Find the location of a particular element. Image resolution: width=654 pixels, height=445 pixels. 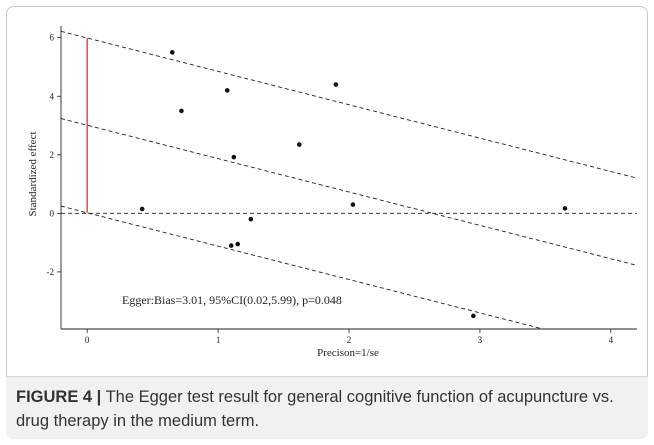

x-tick-label: 1 is located at coordinates (218, 340).